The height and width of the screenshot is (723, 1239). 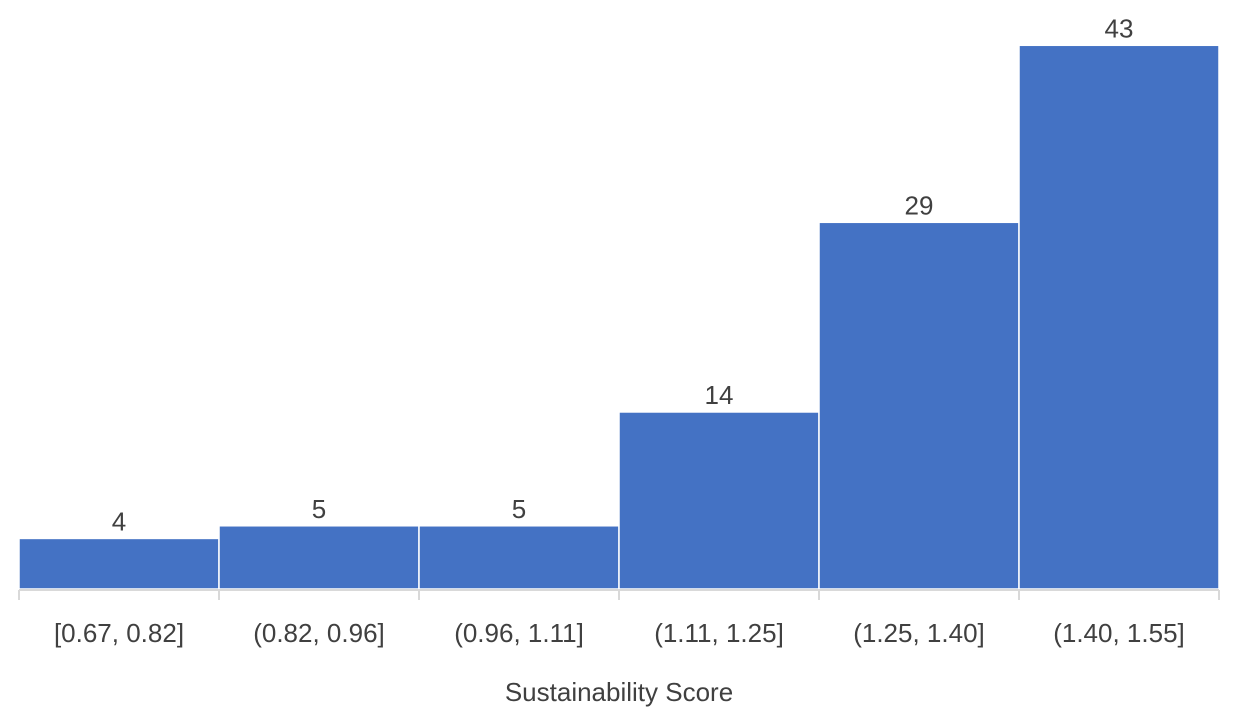 I want to click on x-tick-label: (1.40, 1.55], so click(x=1119, y=633).